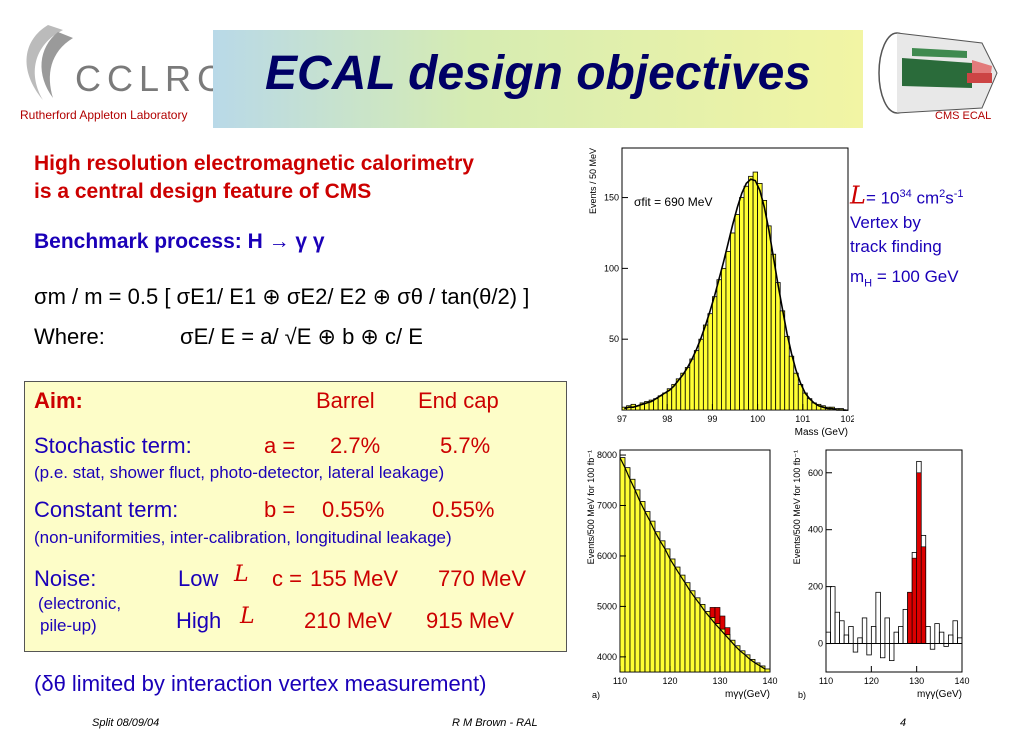  Describe the element at coordinates (355, 445) in the screenshot. I see `stochastic-barrel: 2.7%` at that location.